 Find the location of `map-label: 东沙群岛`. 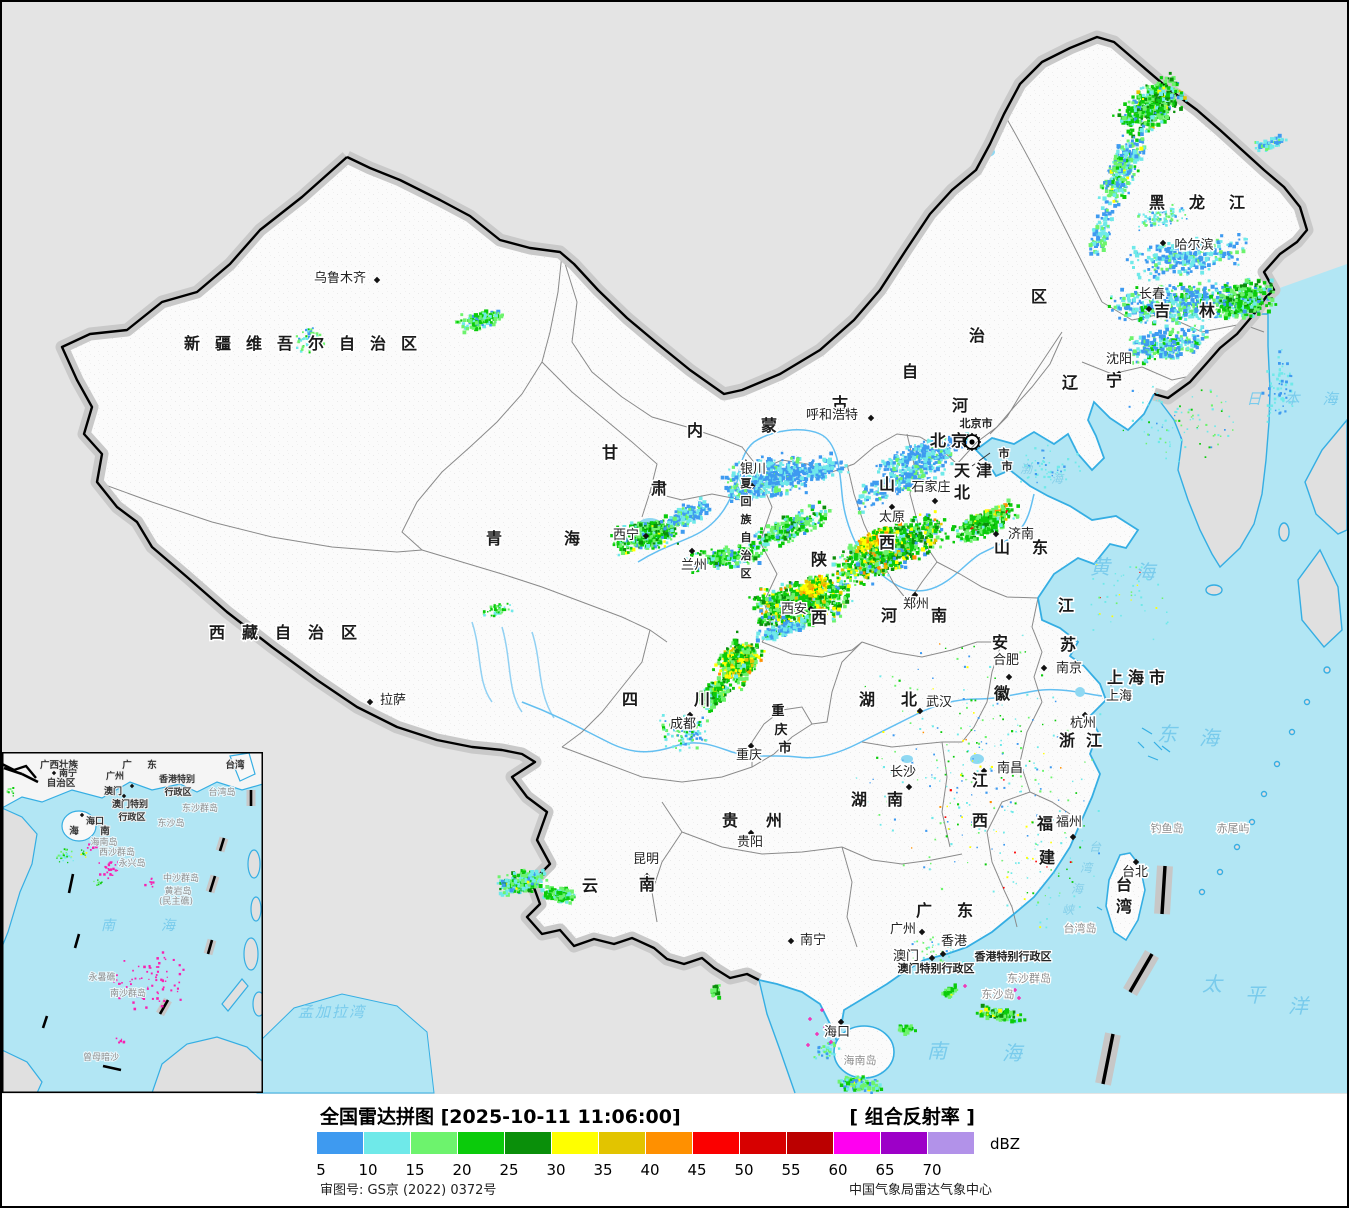

map-label: 东沙群岛 is located at coordinates (1029, 978).